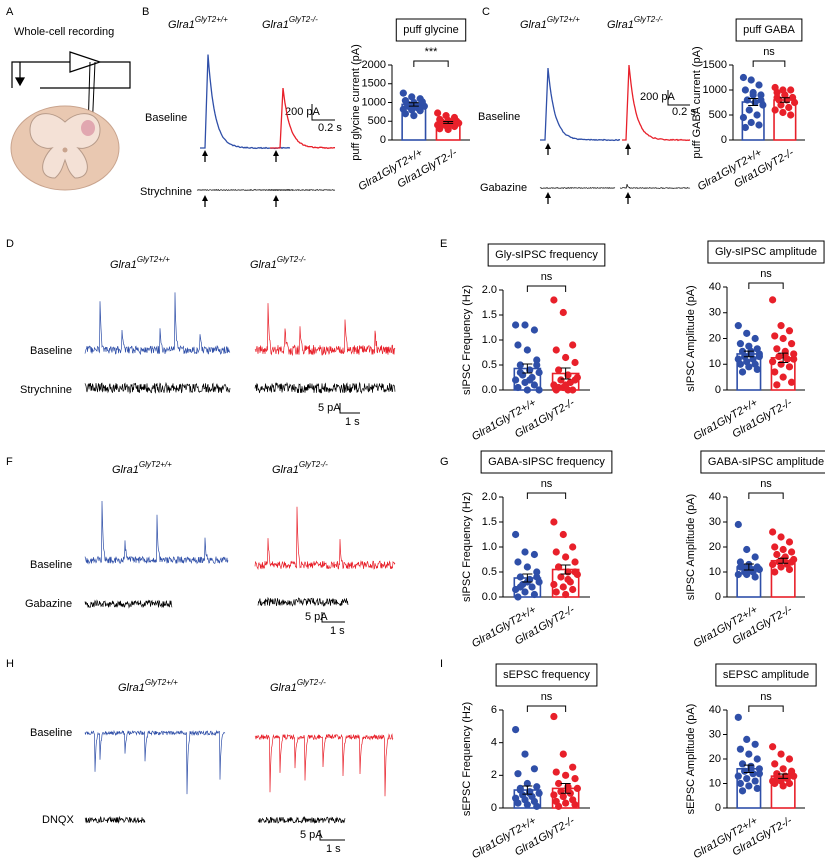  I want to click on bar, so click(785, 120).